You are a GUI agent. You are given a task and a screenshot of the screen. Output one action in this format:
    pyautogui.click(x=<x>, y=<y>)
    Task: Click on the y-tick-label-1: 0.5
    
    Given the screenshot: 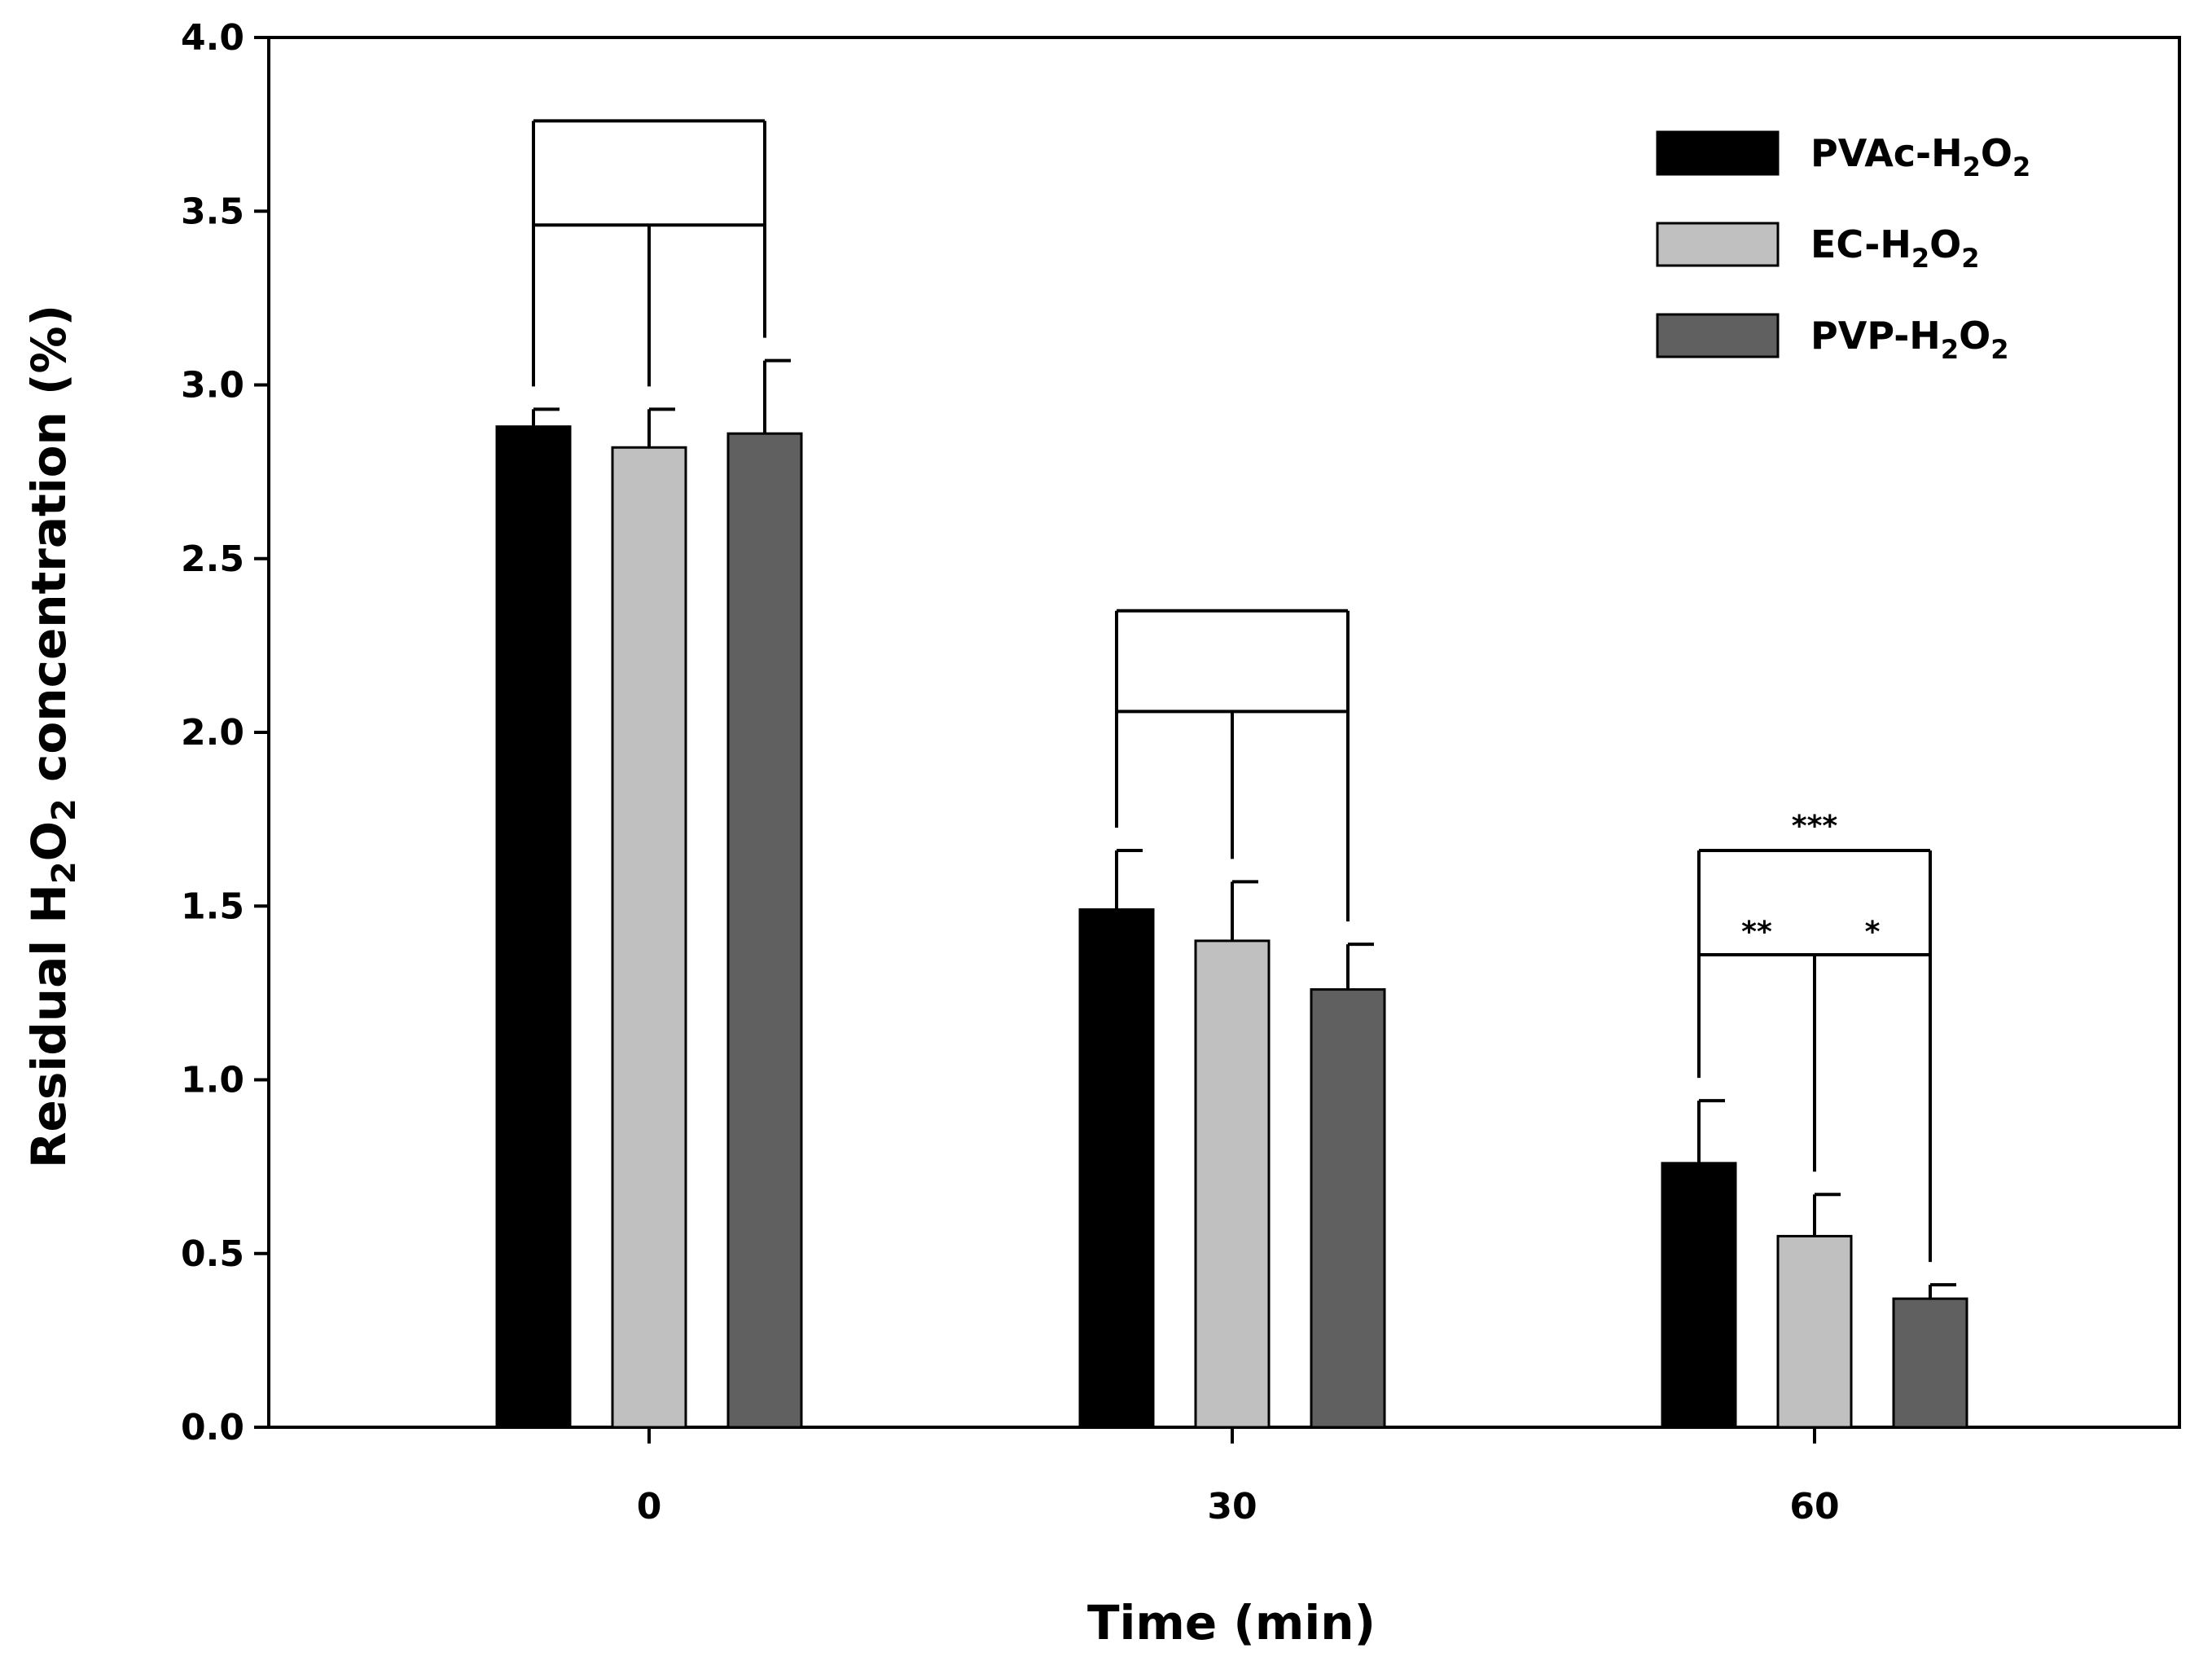 What is the action you would take?
    pyautogui.click(x=213, y=1254)
    